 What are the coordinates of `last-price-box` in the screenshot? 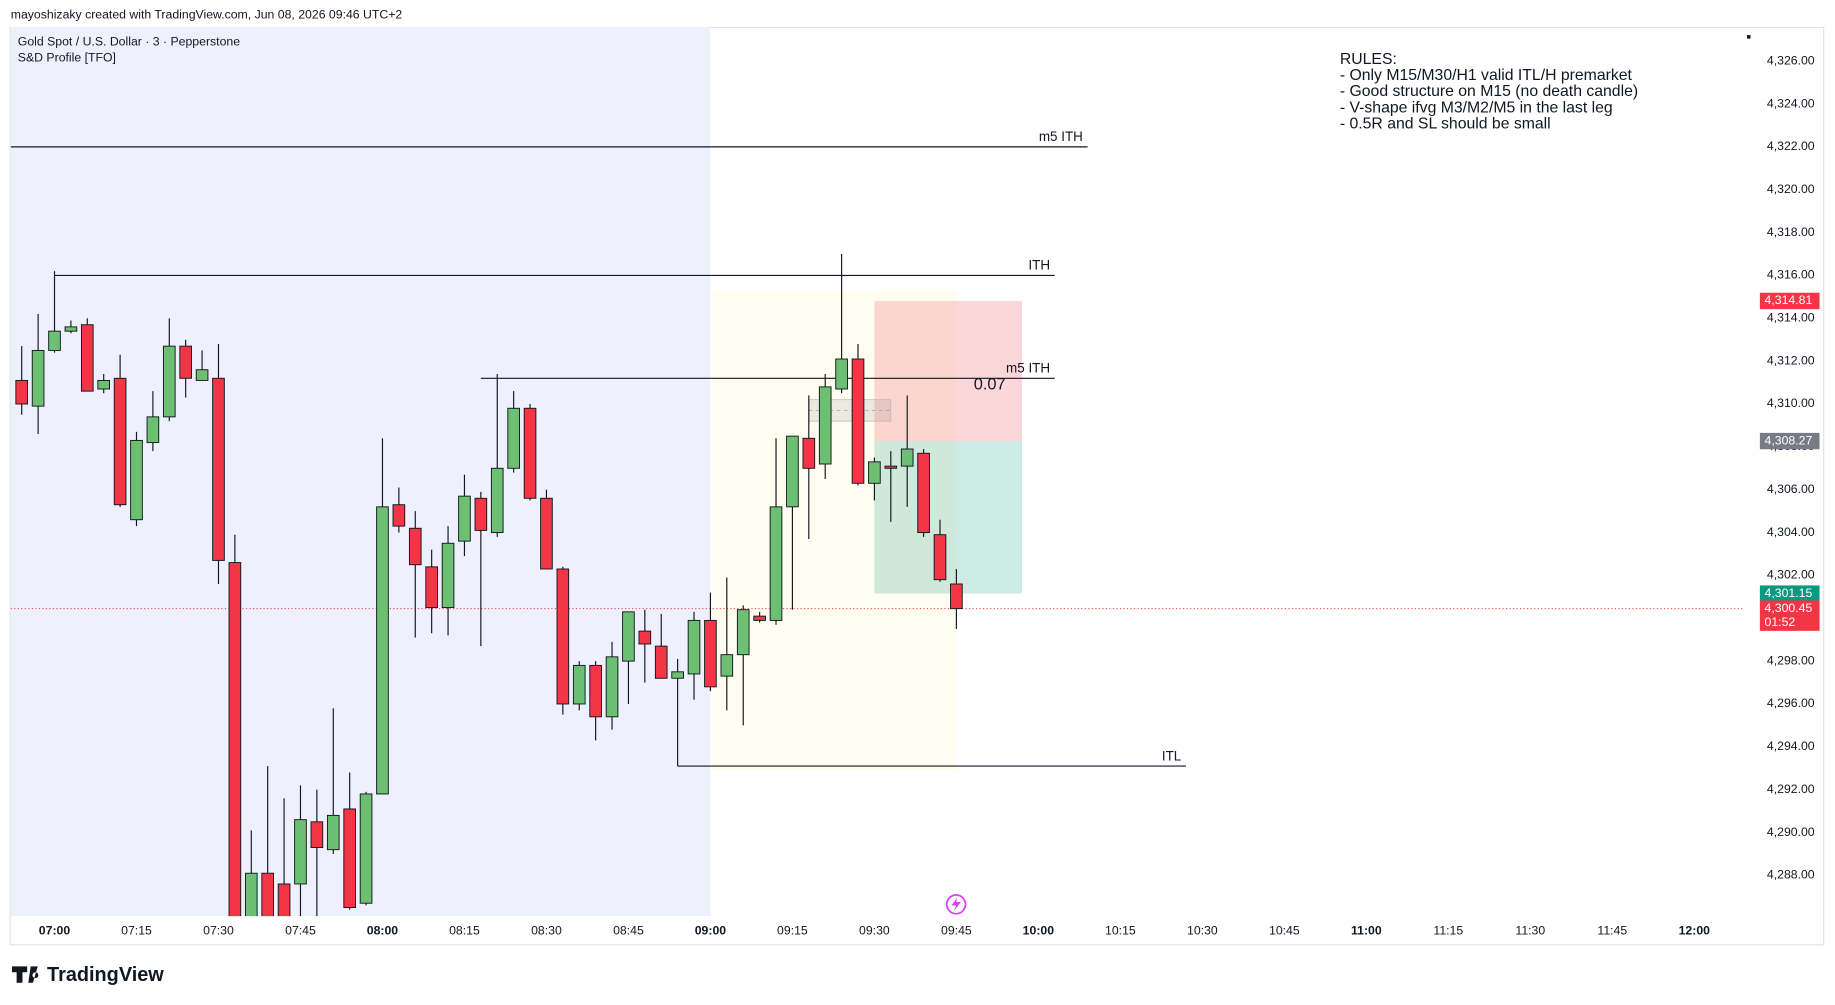 It's located at (1789, 615).